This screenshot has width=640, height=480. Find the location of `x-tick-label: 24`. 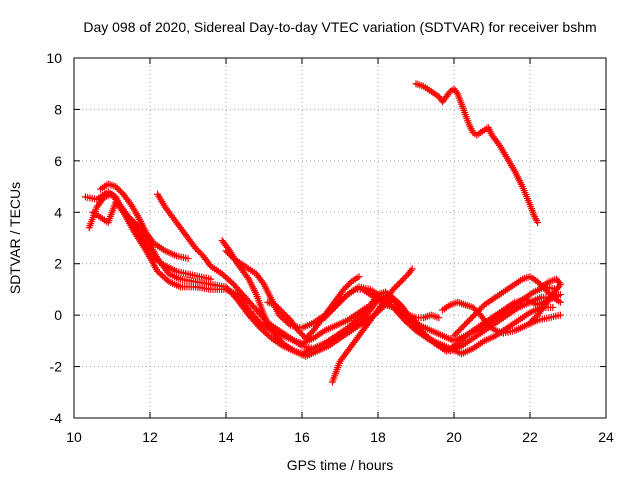

x-tick-label: 24 is located at coordinates (606, 437).